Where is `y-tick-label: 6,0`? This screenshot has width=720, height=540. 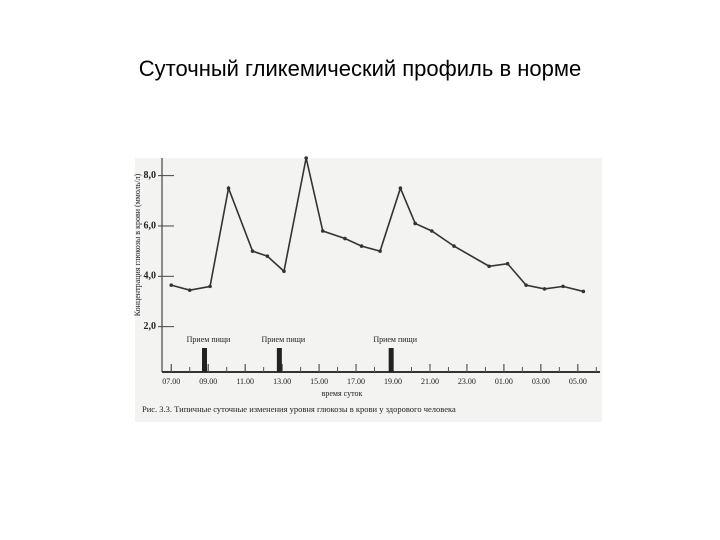
y-tick-label: 6,0 is located at coordinates (150, 225).